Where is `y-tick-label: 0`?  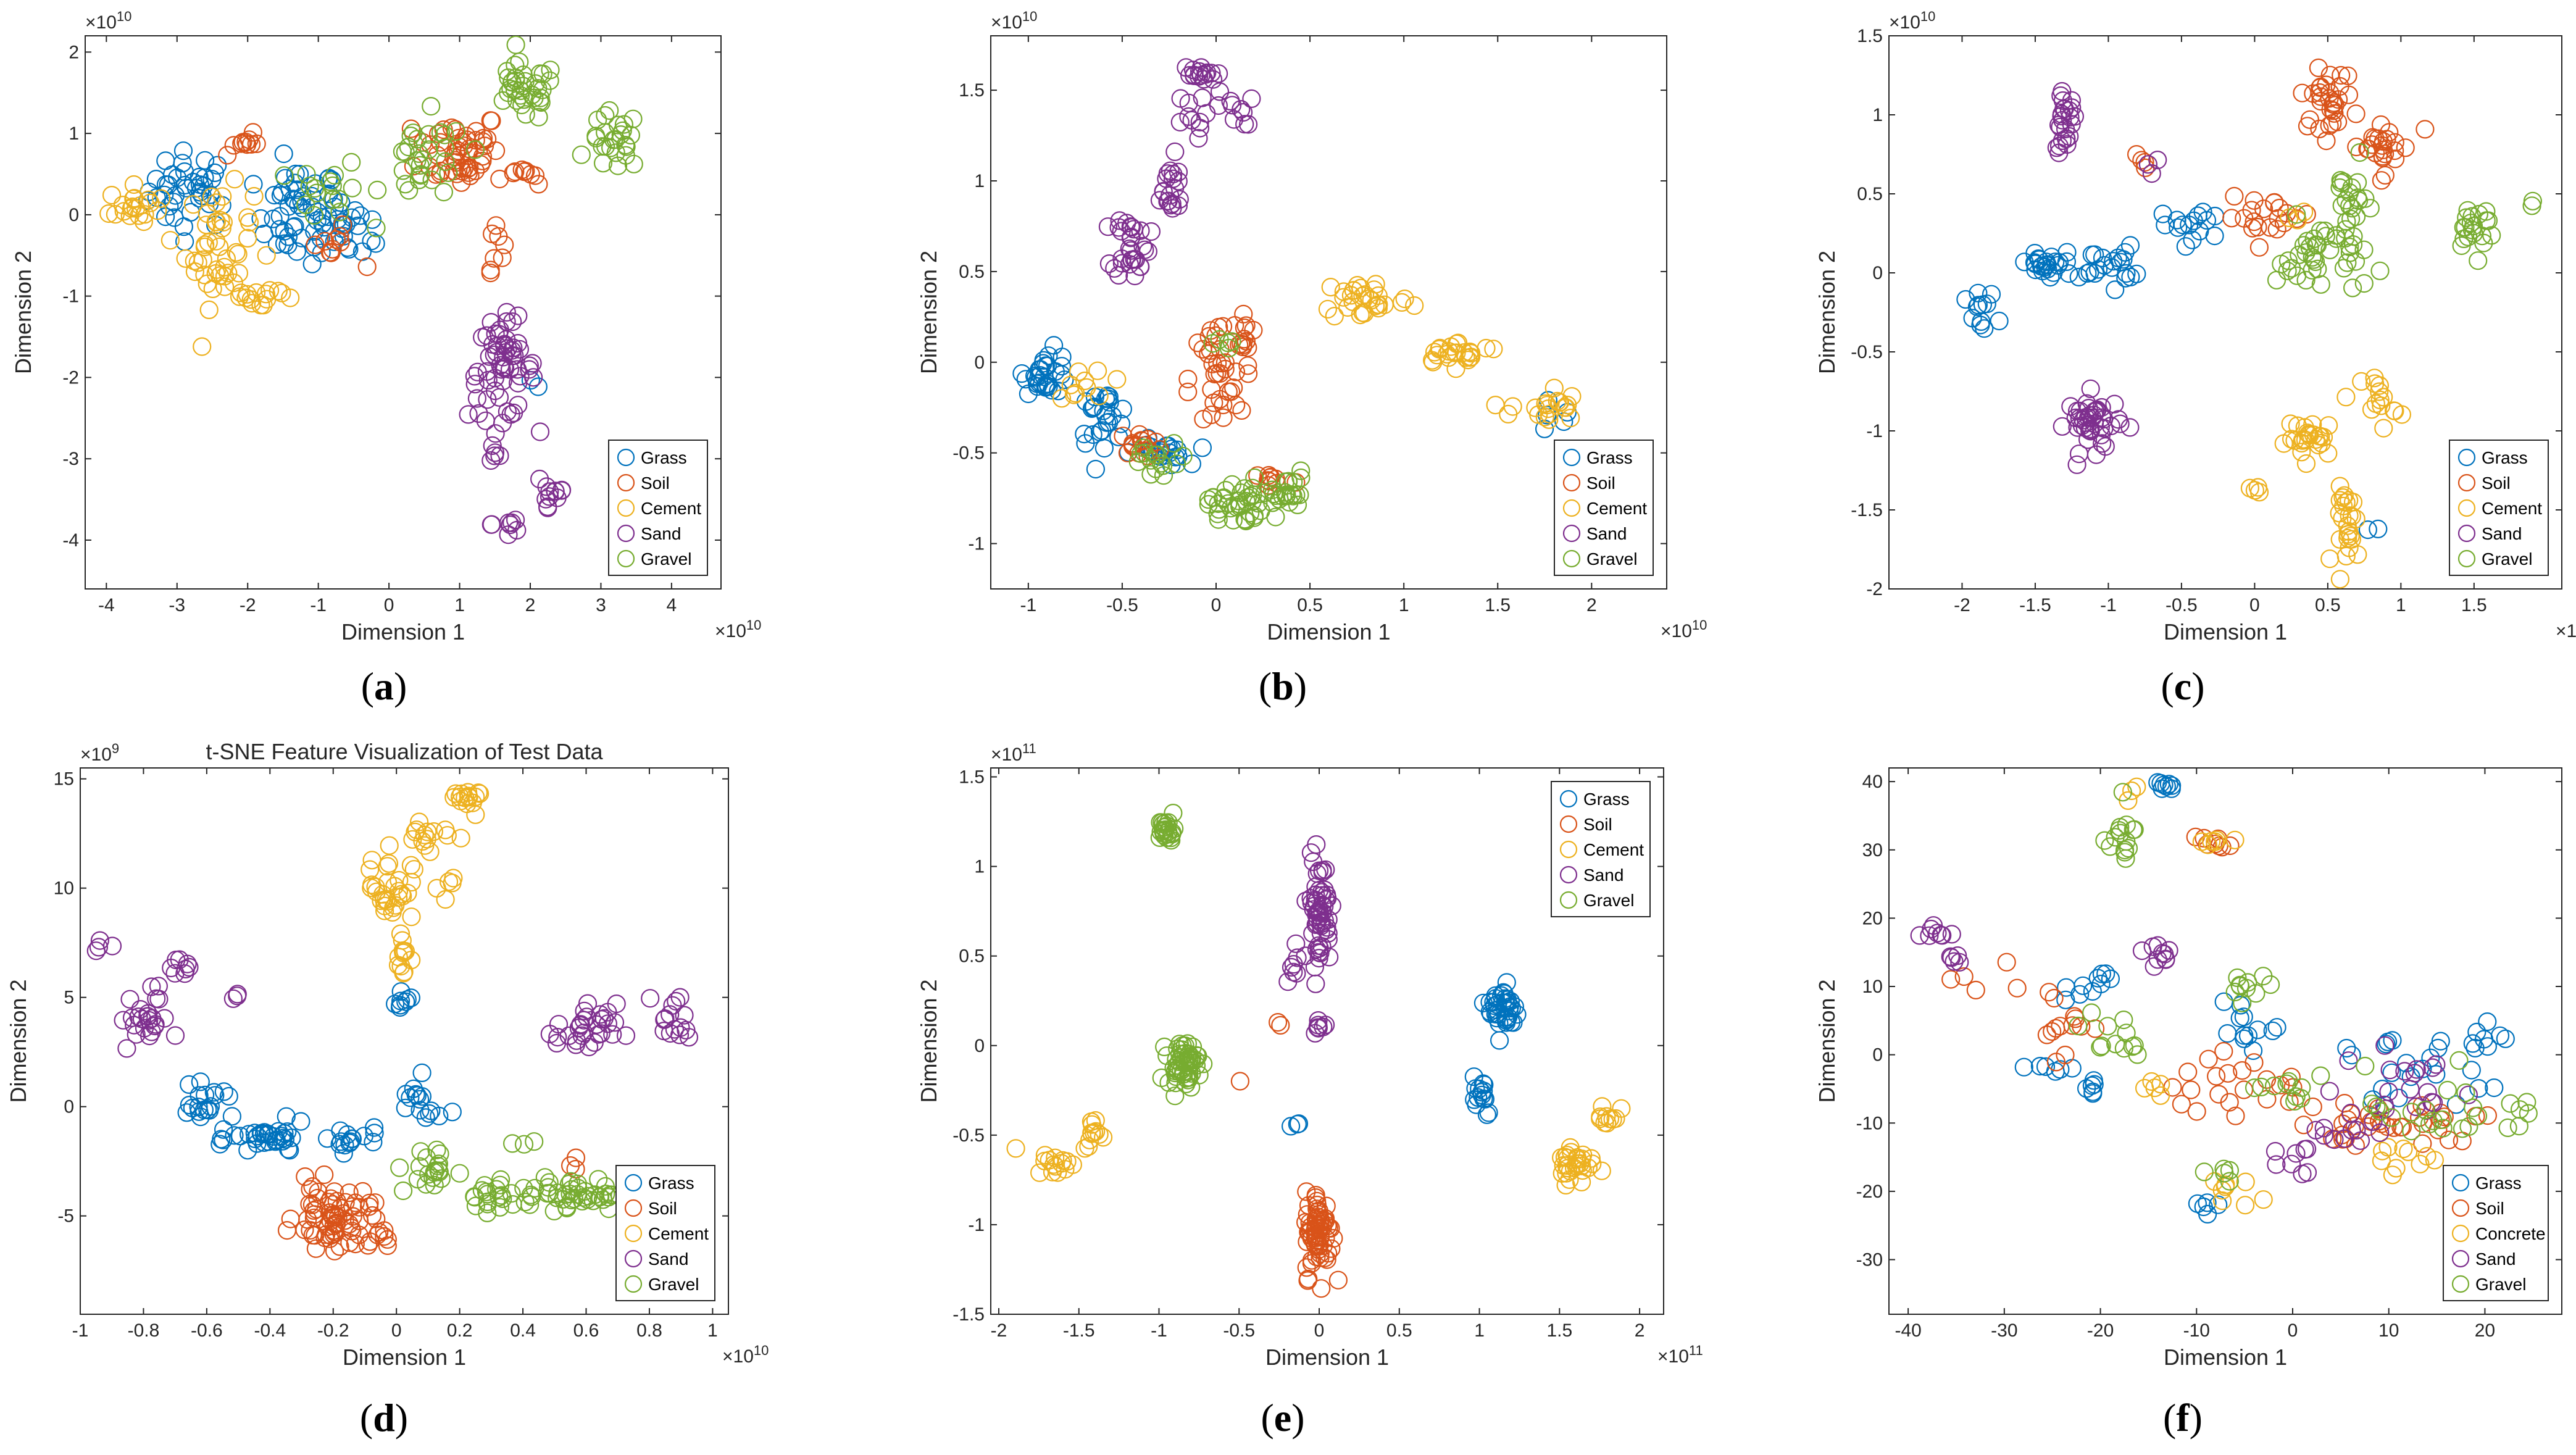
y-tick-label: 0 is located at coordinates (979, 363).